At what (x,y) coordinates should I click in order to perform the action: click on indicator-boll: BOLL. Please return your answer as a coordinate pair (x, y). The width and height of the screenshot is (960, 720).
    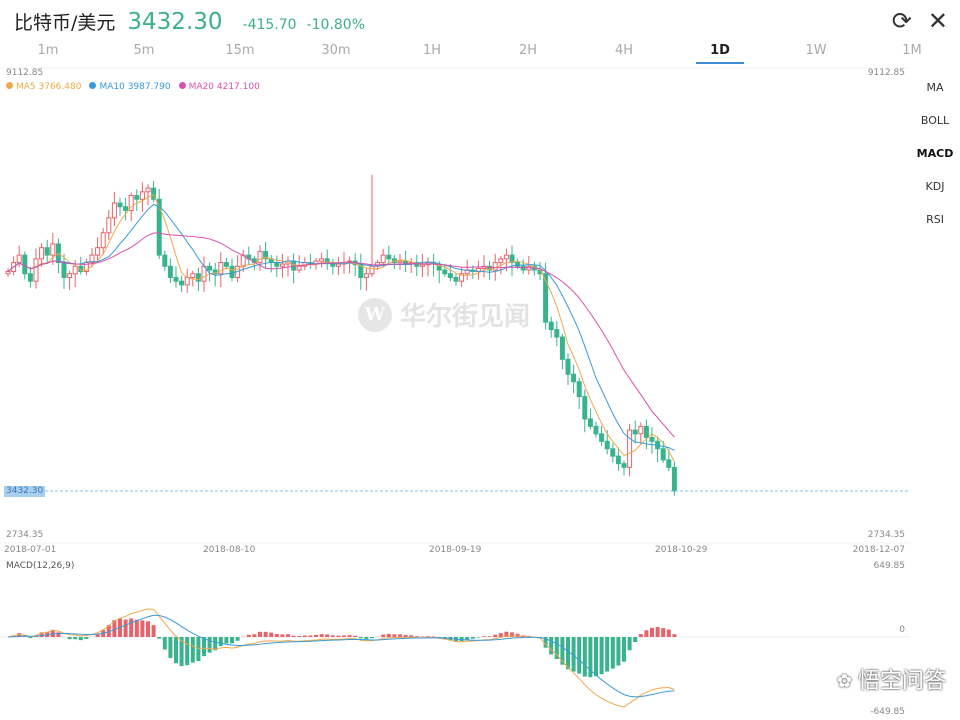
    Looking at the image, I should click on (935, 120).